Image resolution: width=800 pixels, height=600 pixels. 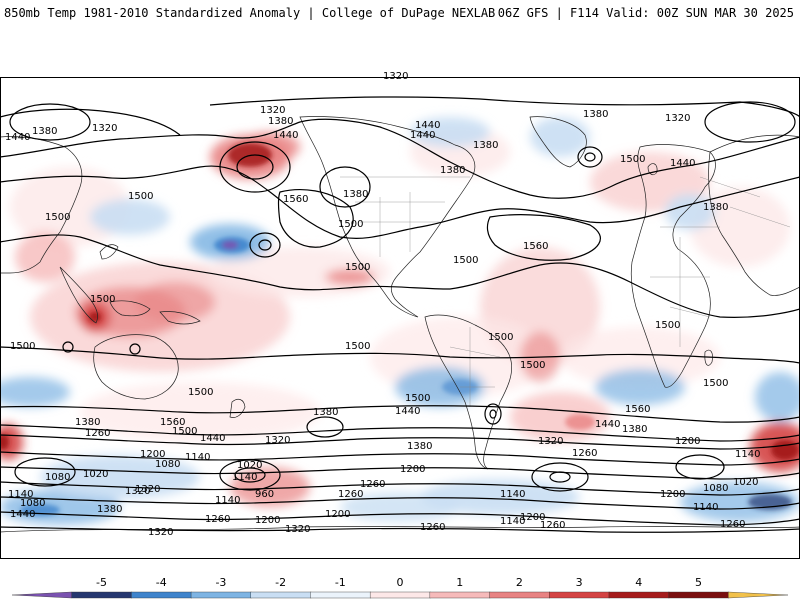 What do you see at coordinates (698, 582) in the screenshot?
I see `colorbar-tick-label: 5` at bounding box center [698, 582].